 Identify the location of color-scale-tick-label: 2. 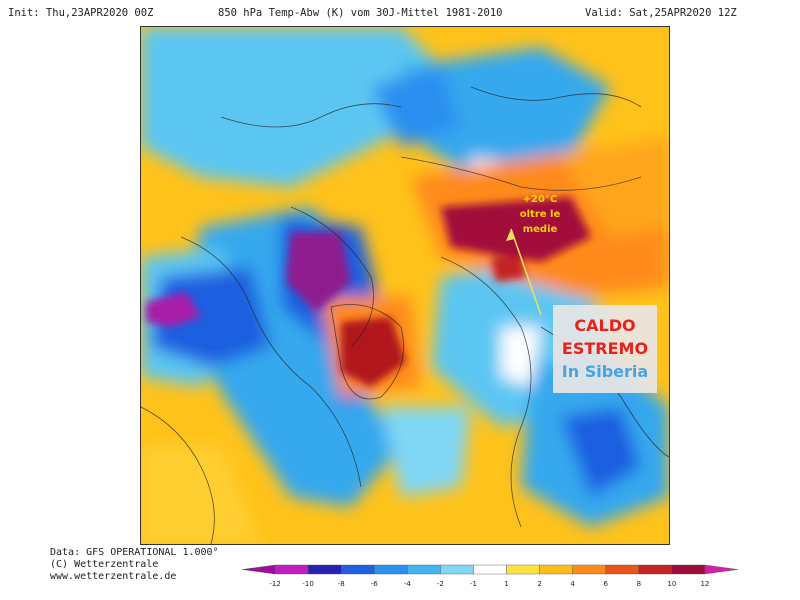
(539, 584).